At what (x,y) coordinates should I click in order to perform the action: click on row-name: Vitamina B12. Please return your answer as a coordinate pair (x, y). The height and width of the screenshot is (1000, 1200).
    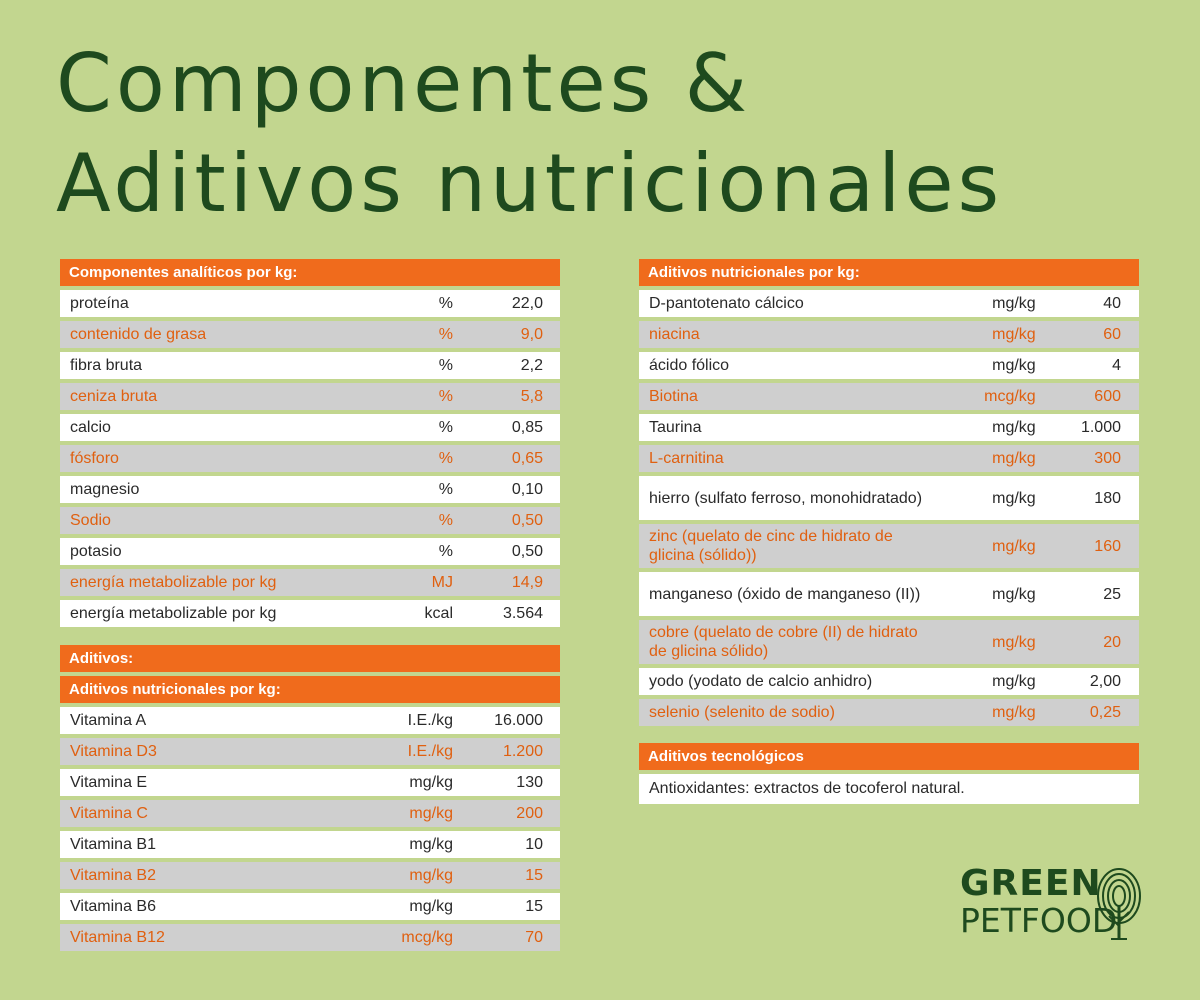
    Looking at the image, I should click on (117, 937).